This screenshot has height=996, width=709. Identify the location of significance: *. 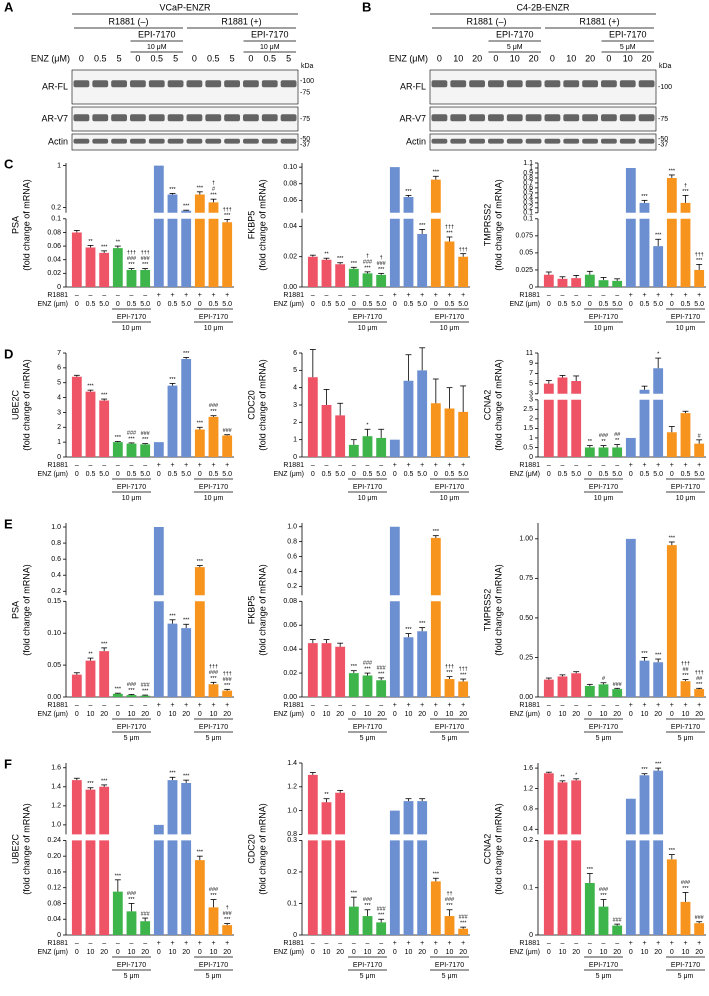
(576, 775).